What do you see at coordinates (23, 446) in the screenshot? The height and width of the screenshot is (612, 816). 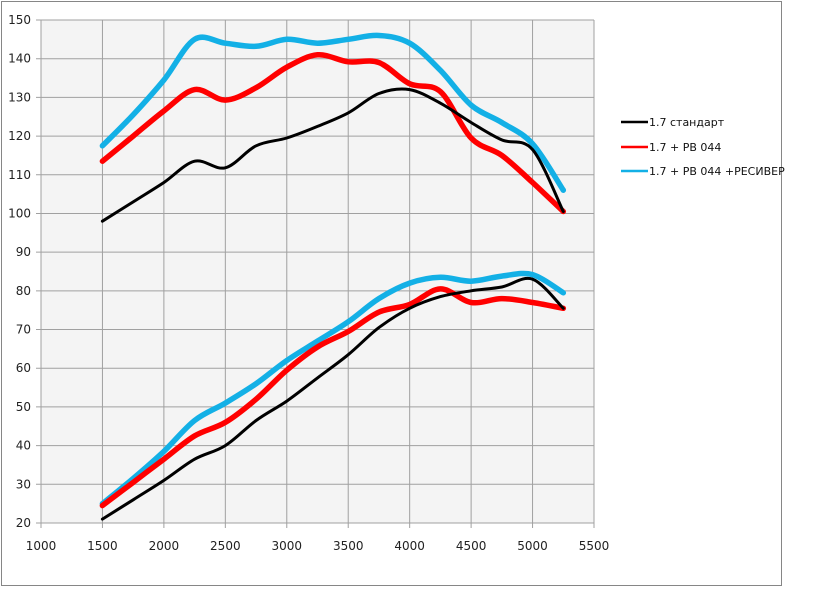 I see `y-tick-label: 40` at bounding box center [23, 446].